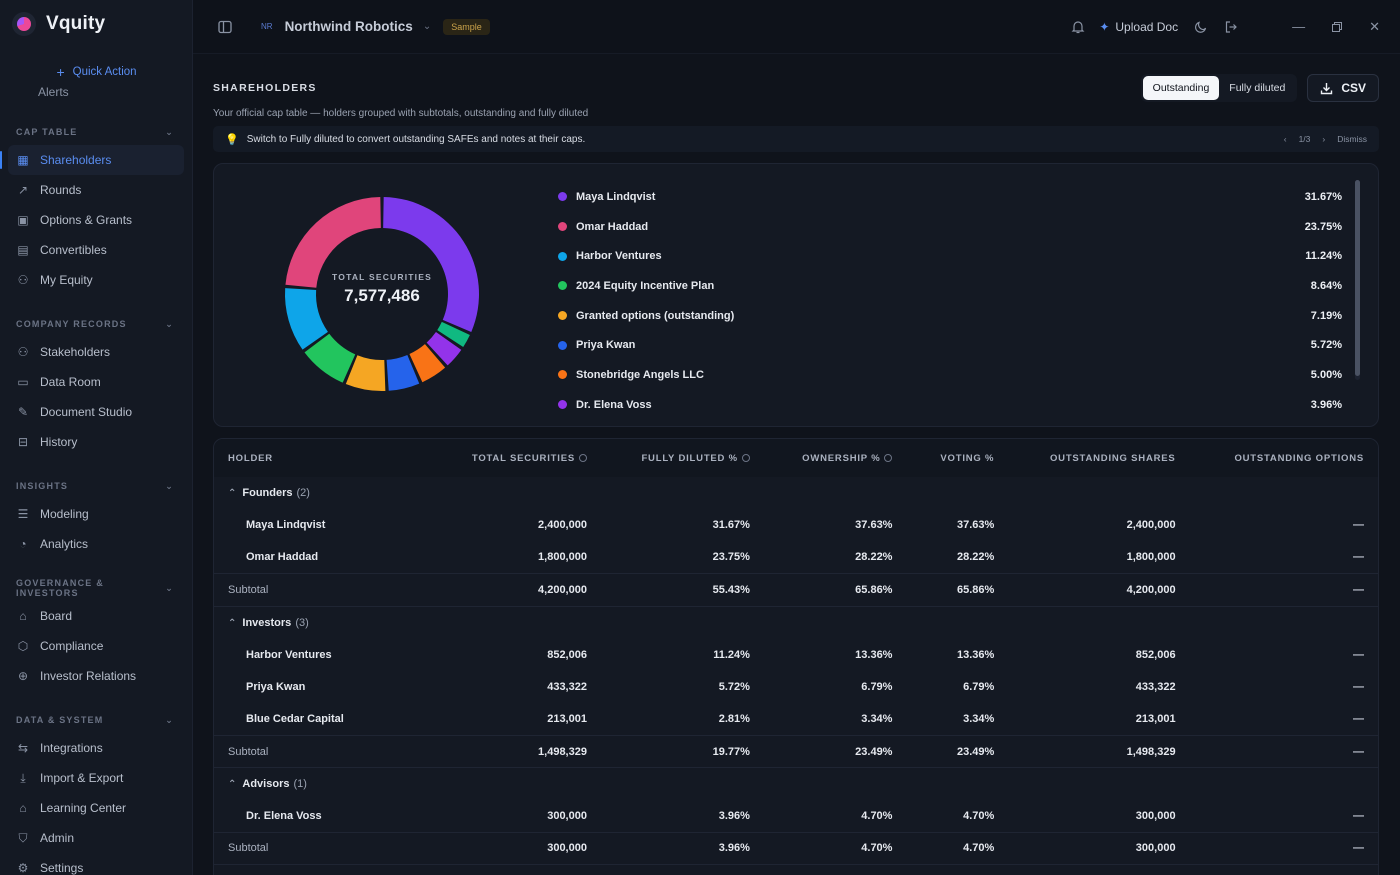 This screenshot has width=1400, height=875. What do you see at coordinates (96, 778) in the screenshot?
I see `sidebar-item-import-export: ⤓ Import & Export` at bounding box center [96, 778].